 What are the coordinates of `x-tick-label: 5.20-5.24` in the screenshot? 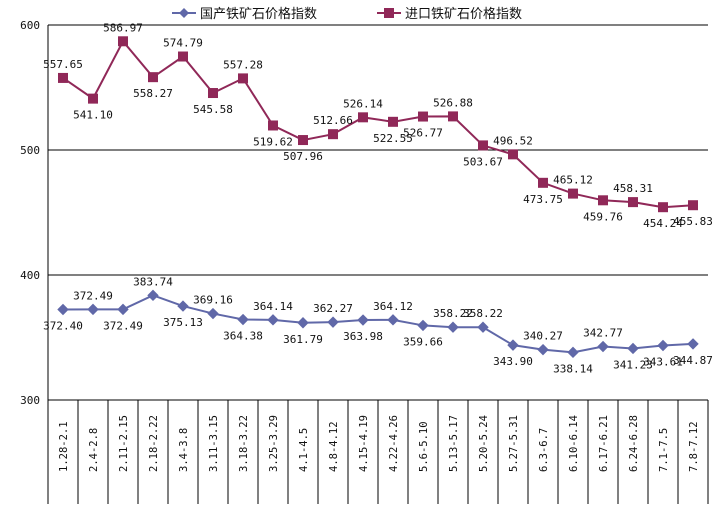 It's located at (484, 443).